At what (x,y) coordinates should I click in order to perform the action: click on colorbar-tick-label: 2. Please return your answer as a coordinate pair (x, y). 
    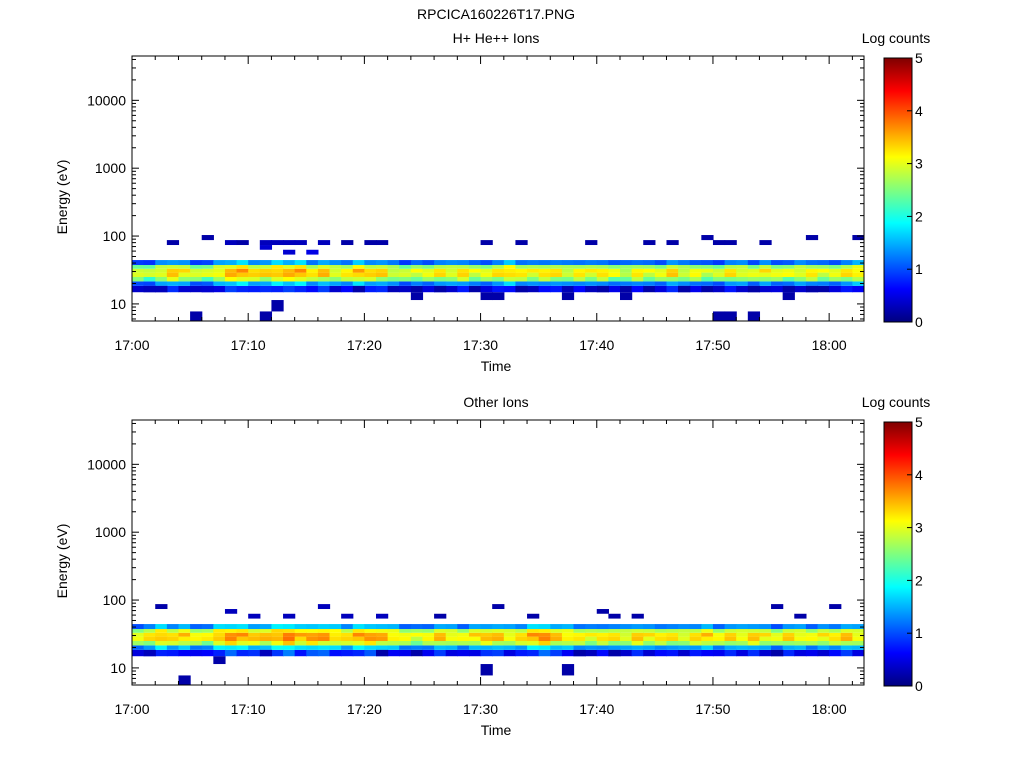
    Looking at the image, I should click on (919, 580).